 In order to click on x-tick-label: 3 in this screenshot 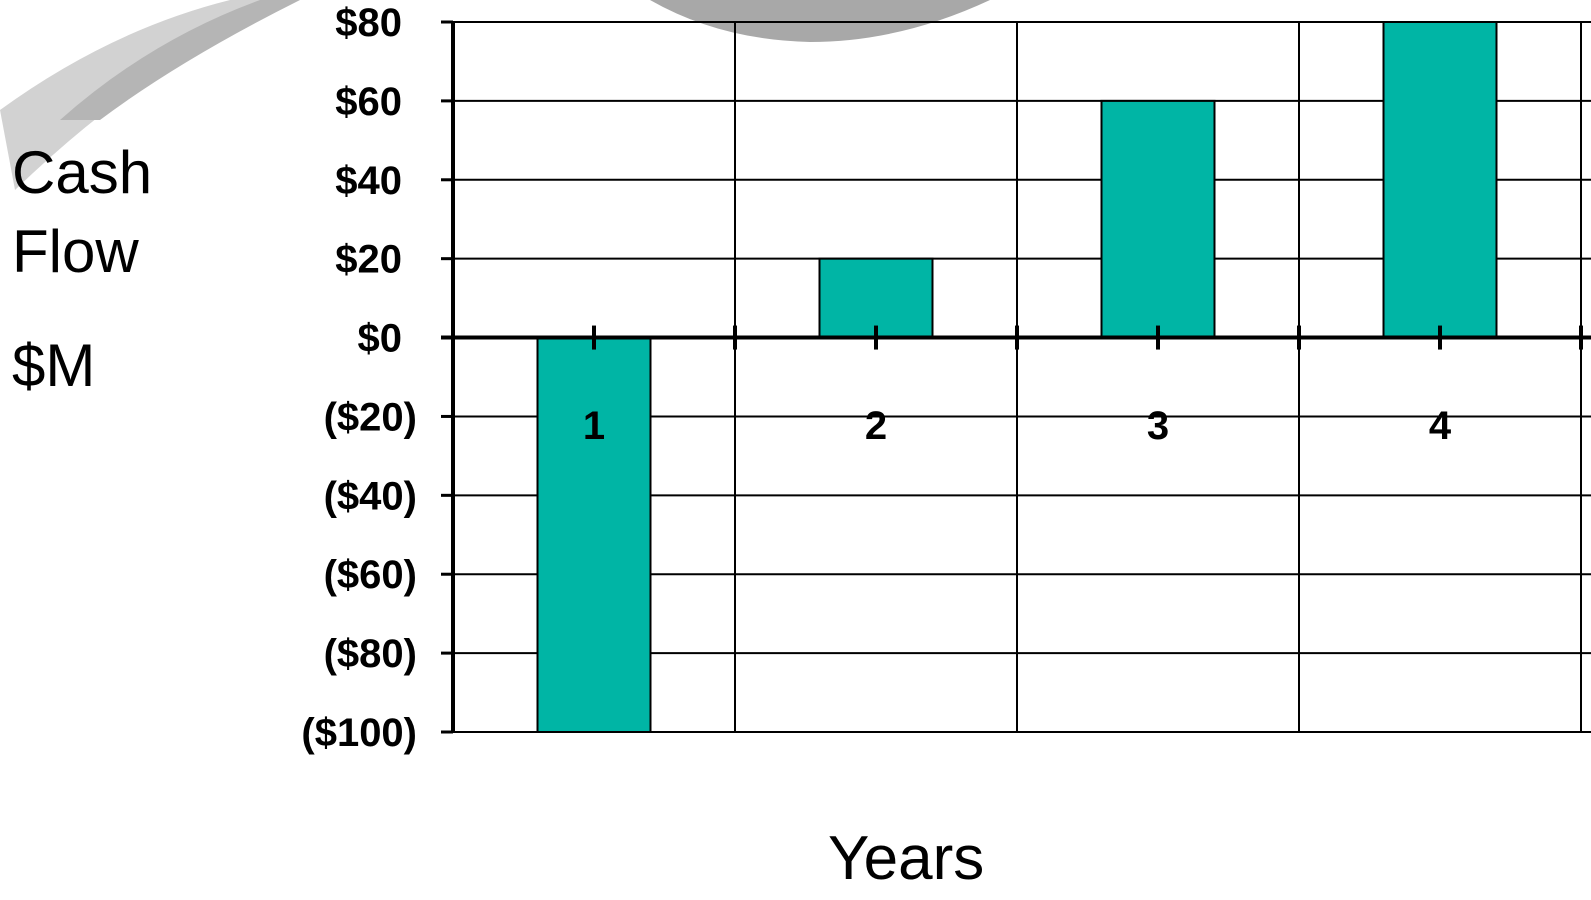, I will do `click(1158, 426)`.